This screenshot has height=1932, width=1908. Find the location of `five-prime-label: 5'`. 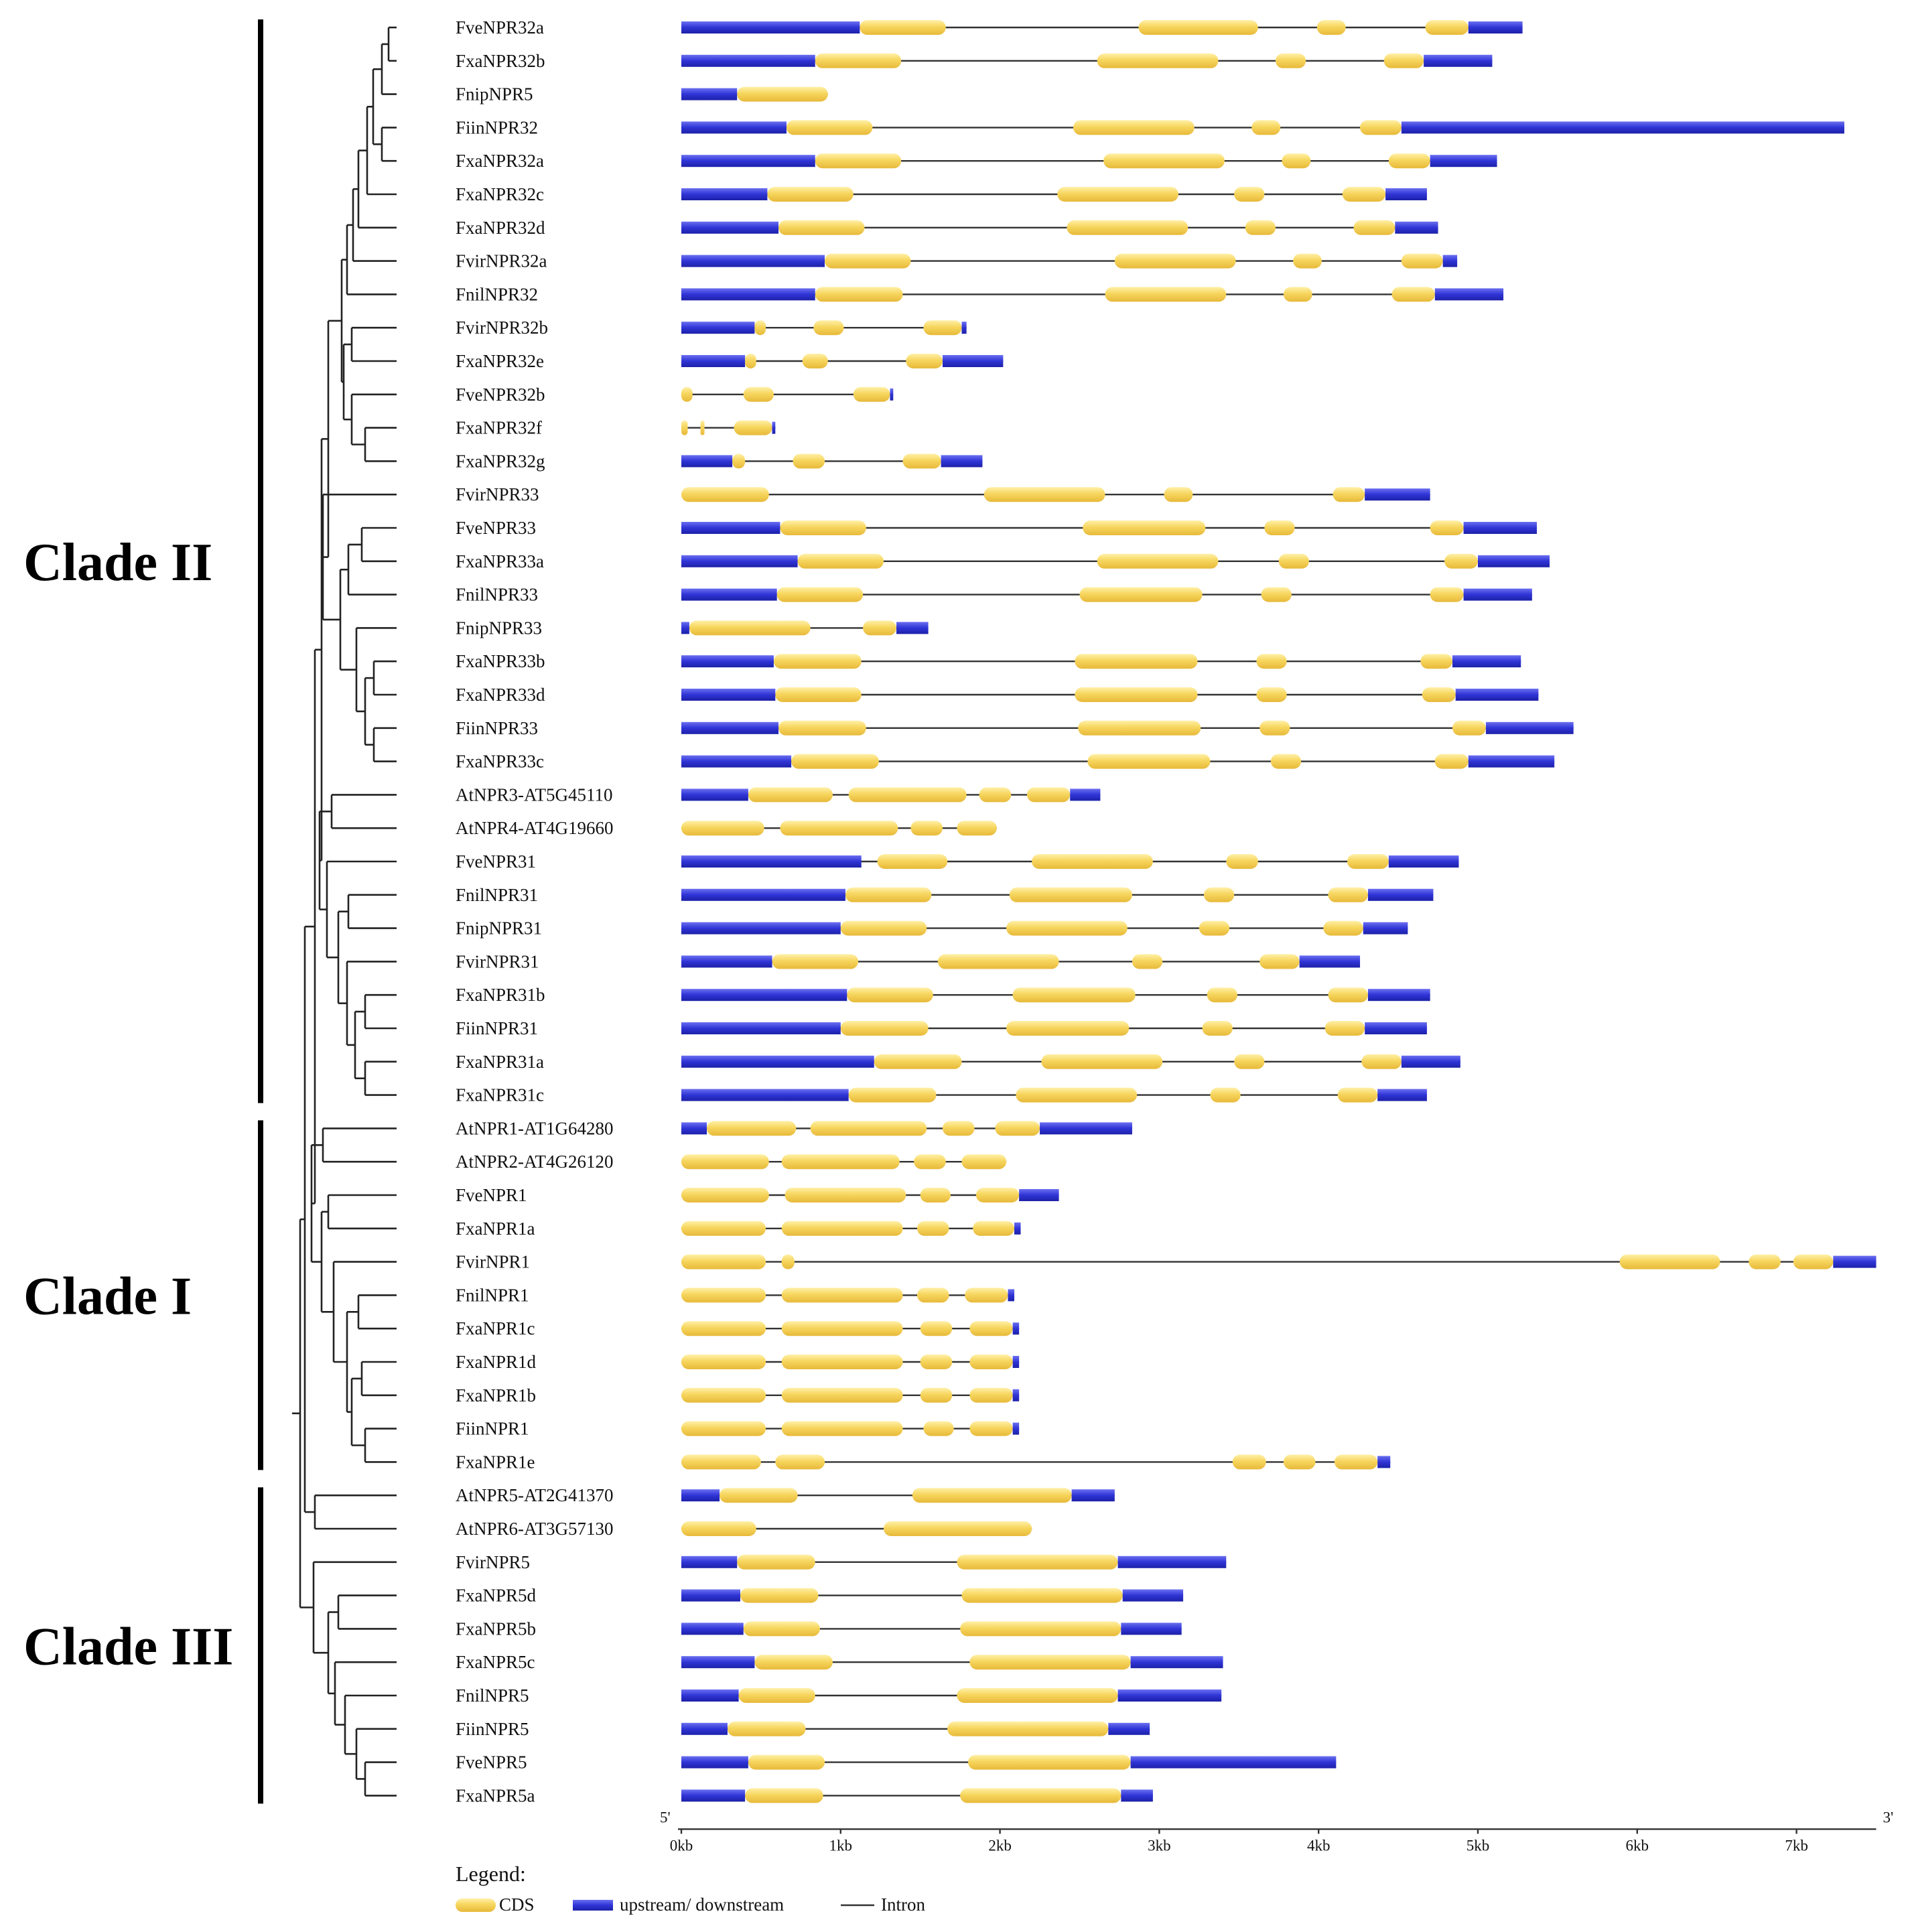

five-prime-label: 5' is located at coordinates (665, 1817).